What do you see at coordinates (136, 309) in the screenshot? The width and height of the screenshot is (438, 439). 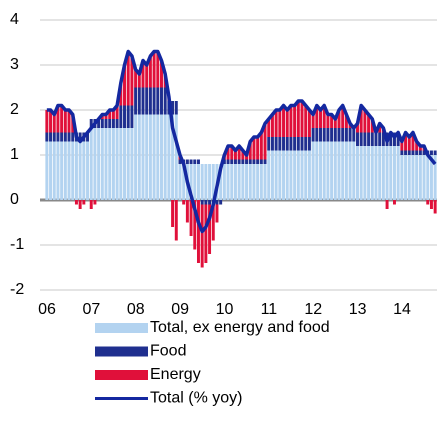 I see `x-tick-label: 08` at bounding box center [136, 309].